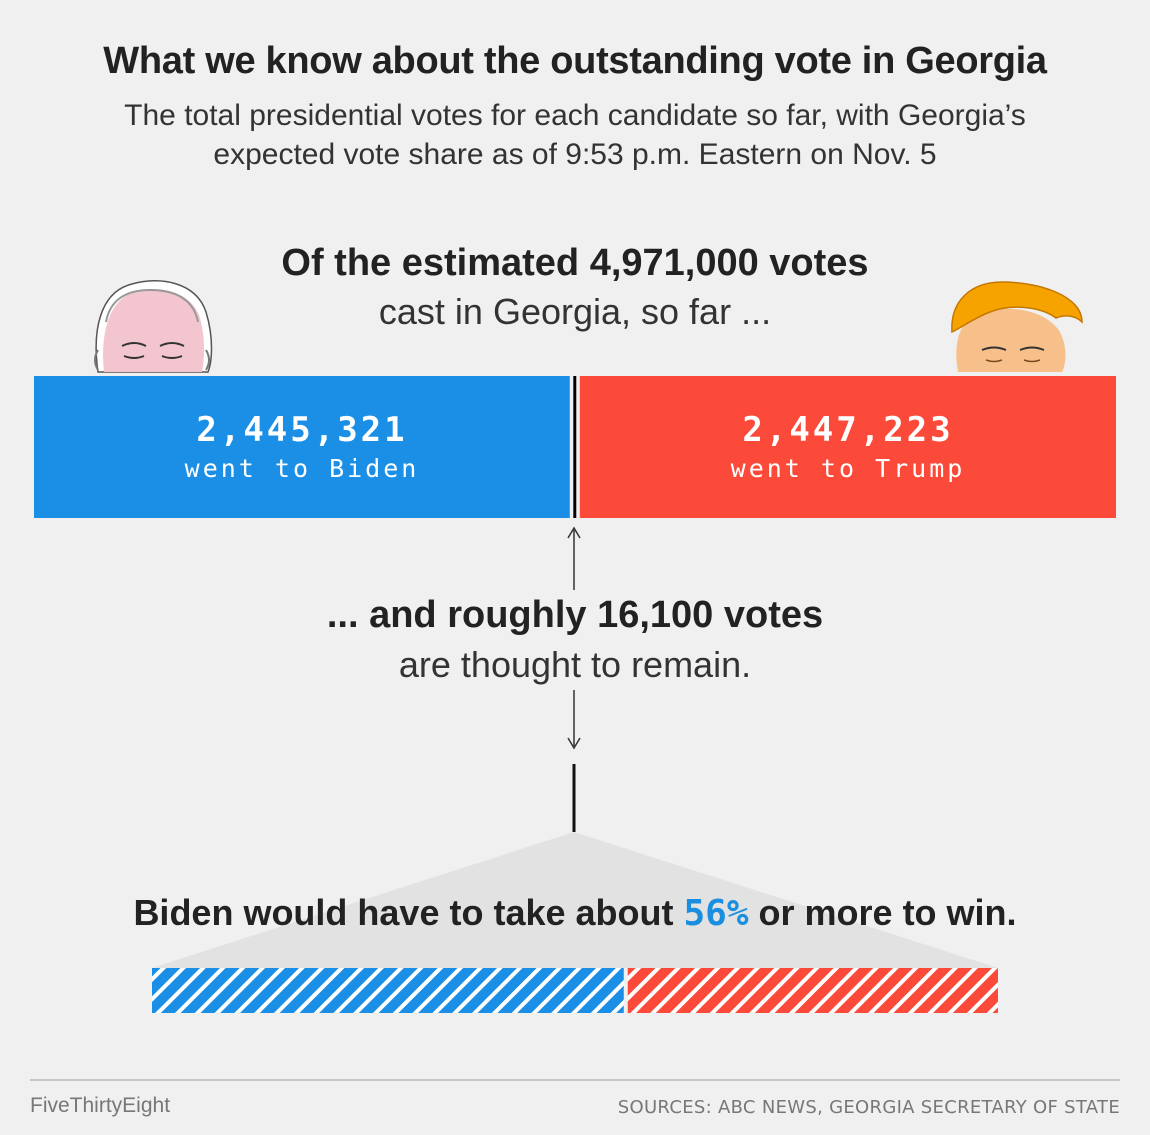 The height and width of the screenshot is (1135, 1150). Describe the element at coordinates (100, 1105) in the screenshot. I see `brand-logo: FiveThirtyEight` at that location.